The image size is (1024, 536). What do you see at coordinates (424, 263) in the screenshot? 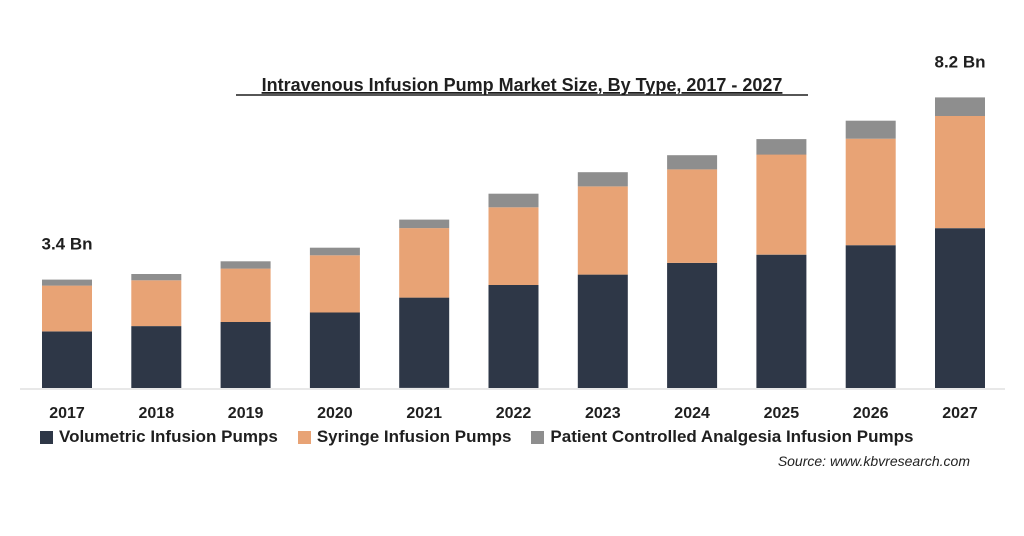
I see `bar-2021-syringe-infusion-pumps` at bounding box center [424, 263].